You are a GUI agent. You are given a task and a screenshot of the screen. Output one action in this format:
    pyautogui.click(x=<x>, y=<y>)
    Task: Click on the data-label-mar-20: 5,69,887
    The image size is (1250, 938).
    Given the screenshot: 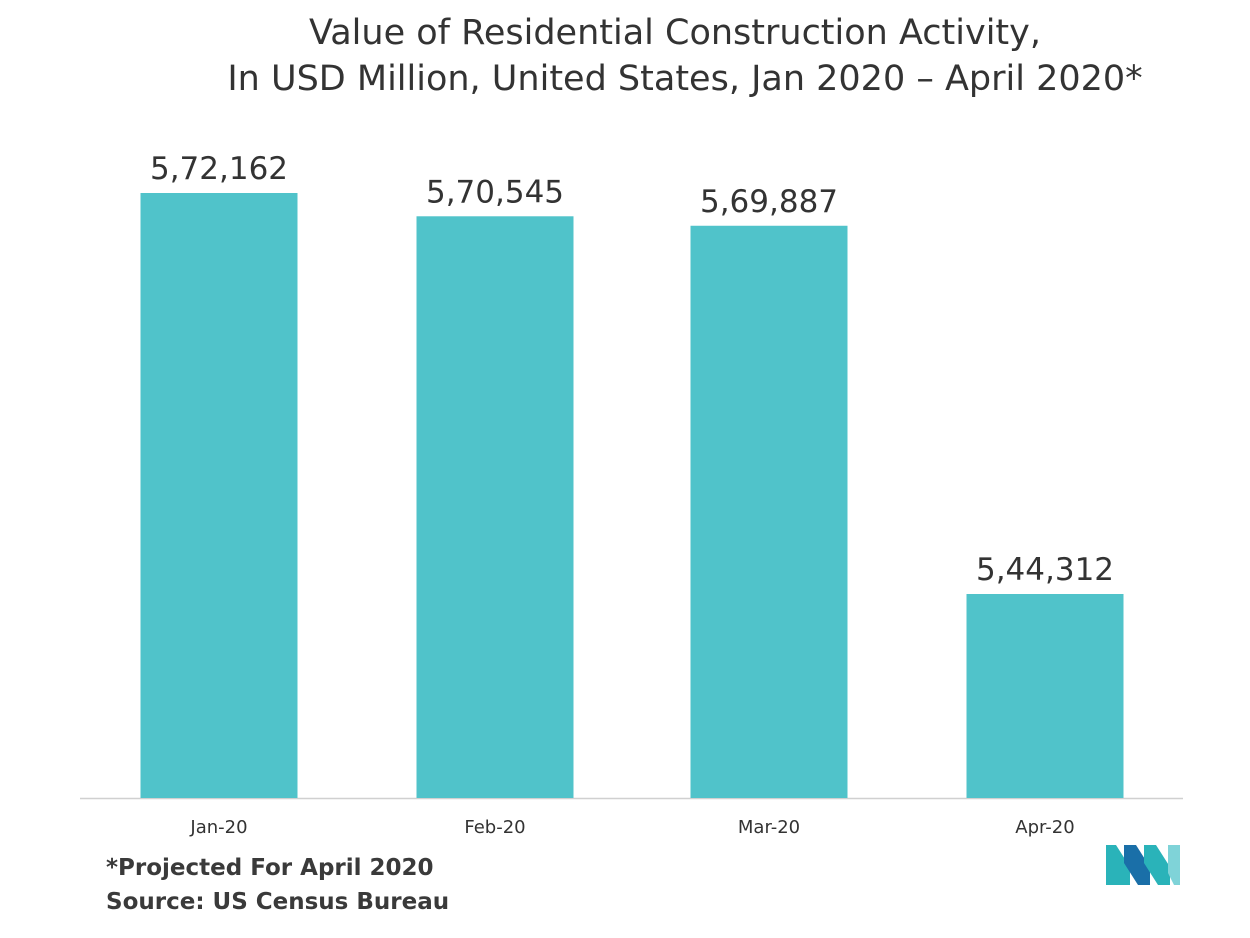 What is the action you would take?
    pyautogui.click(x=769, y=202)
    